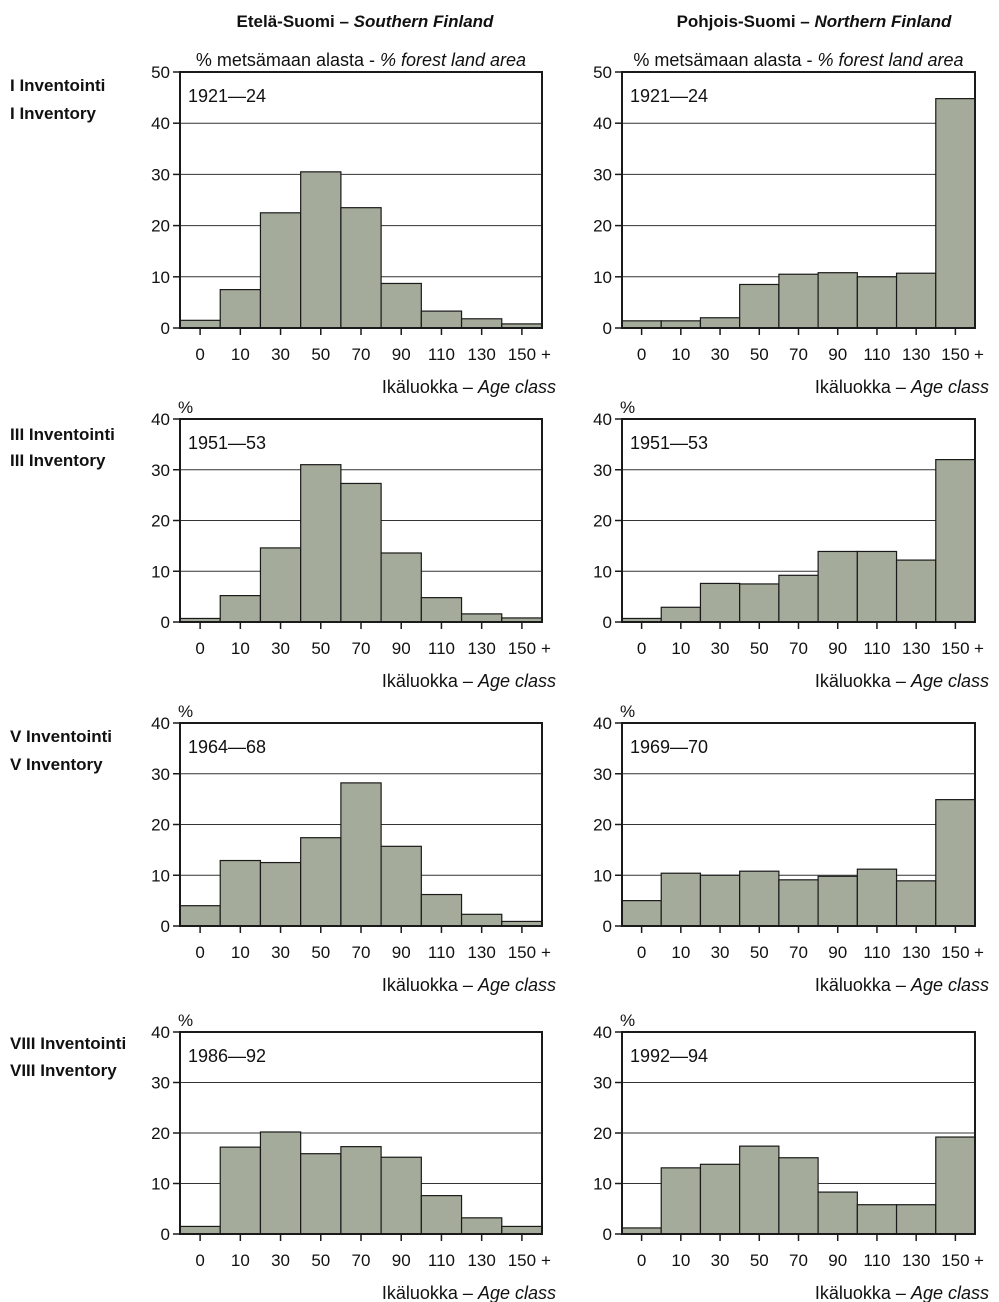 This screenshot has width=999, height=1302. Describe the element at coordinates (53, 113) in the screenshot. I see `row-label-en: I Inventory` at that location.